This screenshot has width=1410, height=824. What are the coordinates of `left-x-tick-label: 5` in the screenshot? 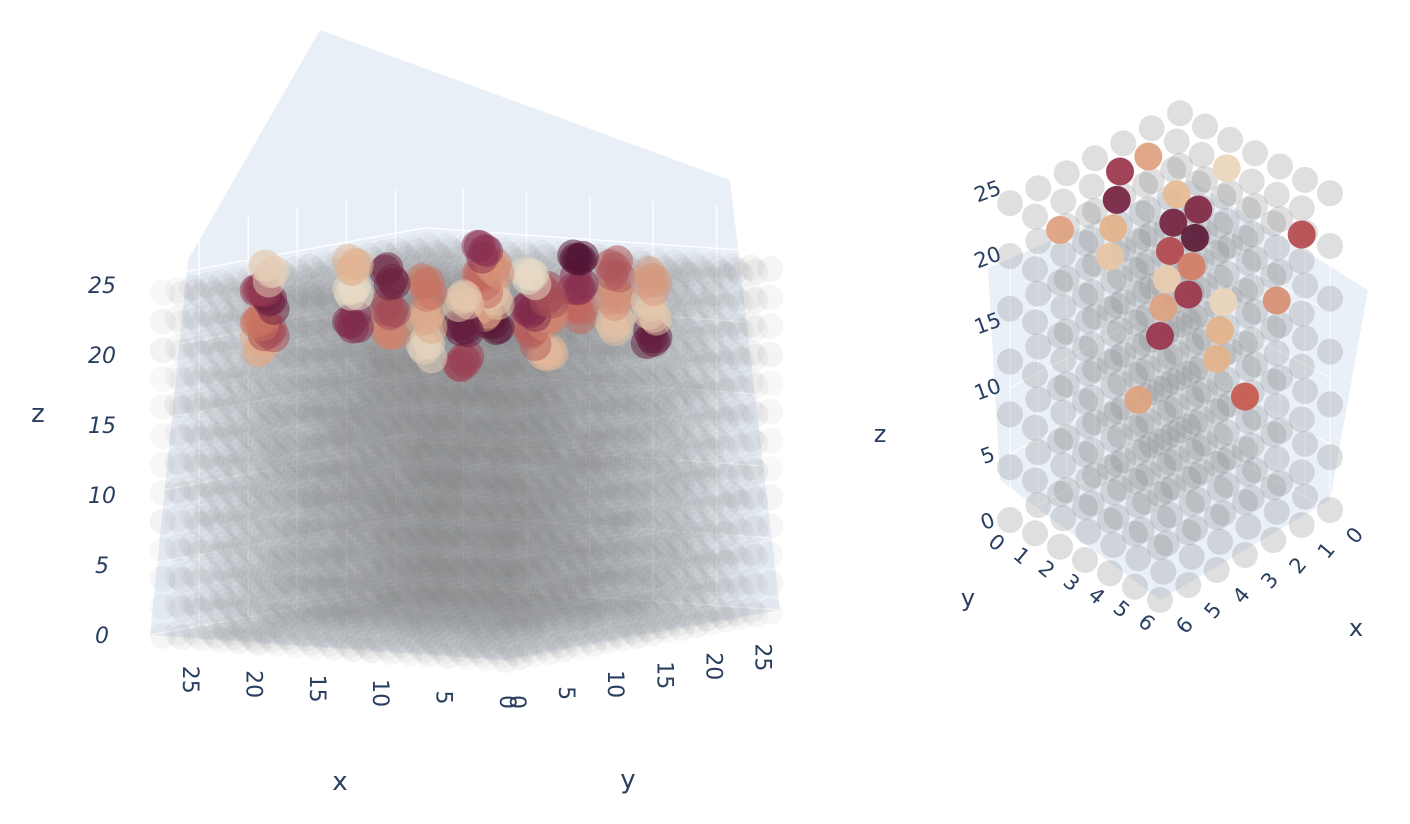 It's located at (443, 698).